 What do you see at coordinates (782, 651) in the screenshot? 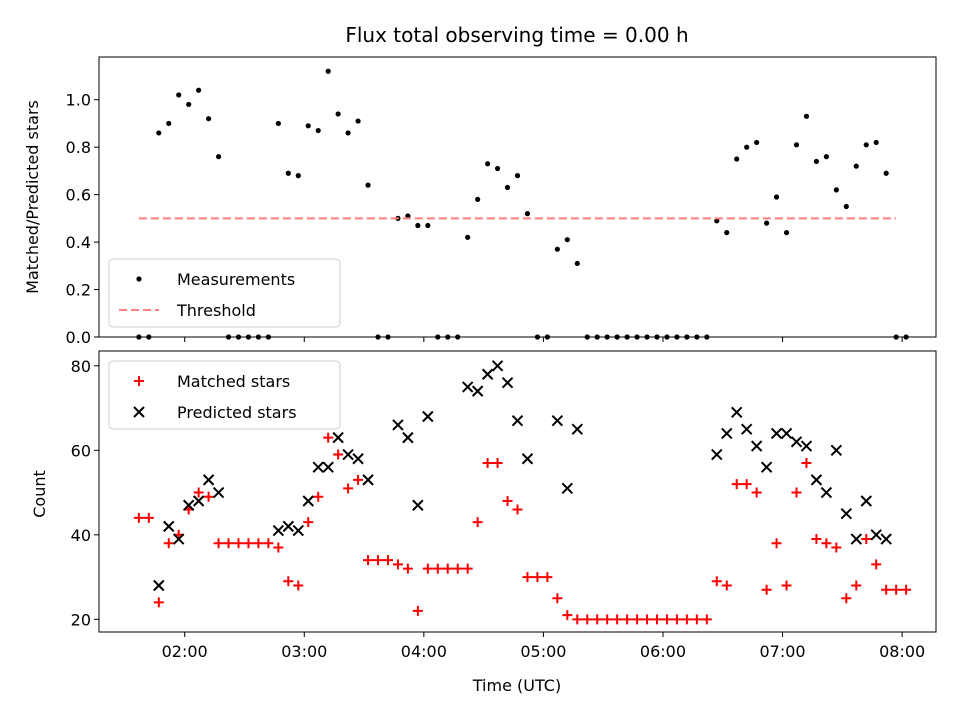
I see `x-tick-label: 07:00` at bounding box center [782, 651].